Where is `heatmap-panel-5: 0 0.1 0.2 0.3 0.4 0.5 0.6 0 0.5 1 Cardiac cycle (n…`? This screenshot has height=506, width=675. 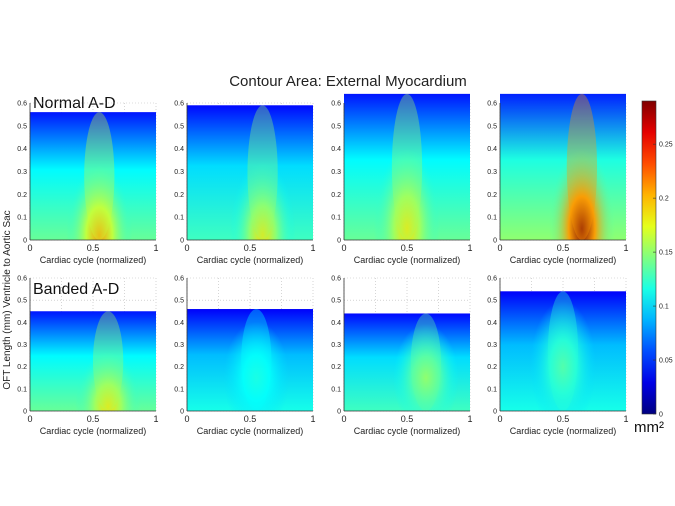
heatmap-panel-5: 0 0.1 0.2 0.3 0.4 0.5 0.6 0 0.5 1 Cardiac cycle (n… is located at coordinates (87, 356).